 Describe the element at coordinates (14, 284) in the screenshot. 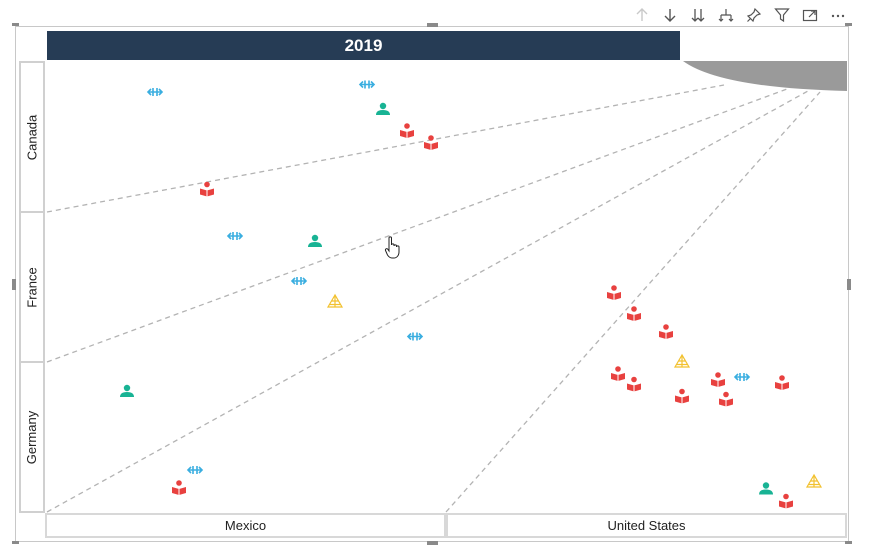

I see `resize-handle-left` at that location.